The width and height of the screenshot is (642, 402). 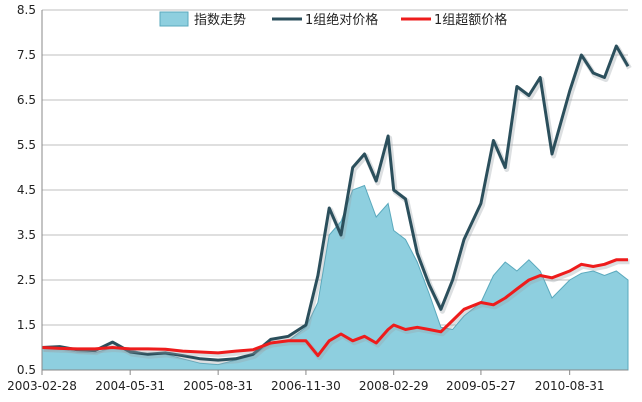 I want to click on legend: 指数走势 1组绝对价格 1组超额价格, so click(x=333, y=19).